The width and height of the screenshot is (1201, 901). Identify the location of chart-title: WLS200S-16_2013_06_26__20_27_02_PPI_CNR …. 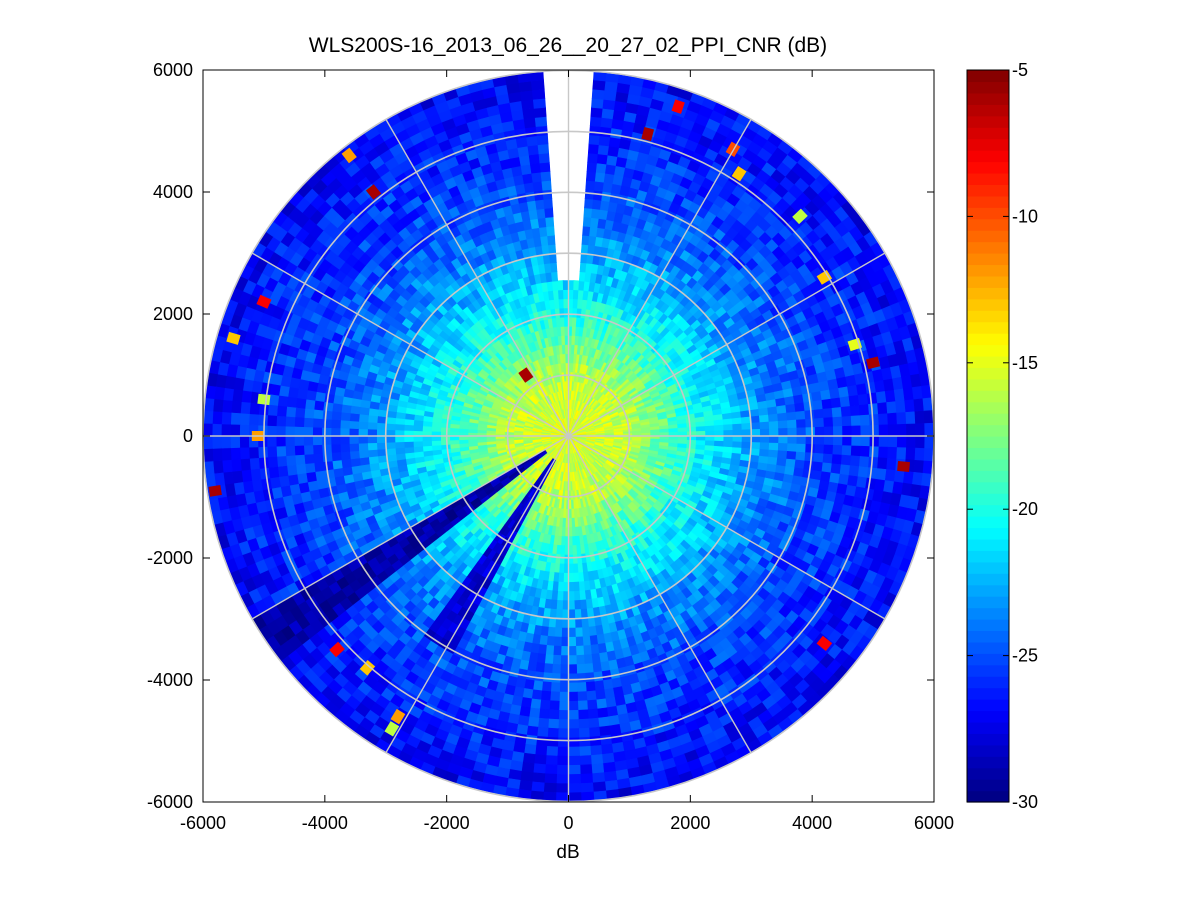
(568, 45).